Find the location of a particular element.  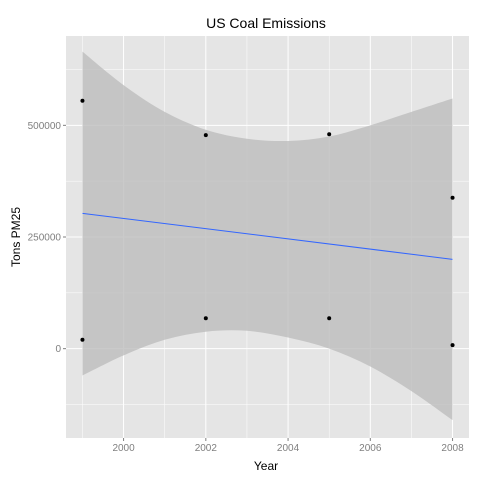

x-axis-ticks: 2000 2002 2004 2006 2008 is located at coordinates (288, 446).